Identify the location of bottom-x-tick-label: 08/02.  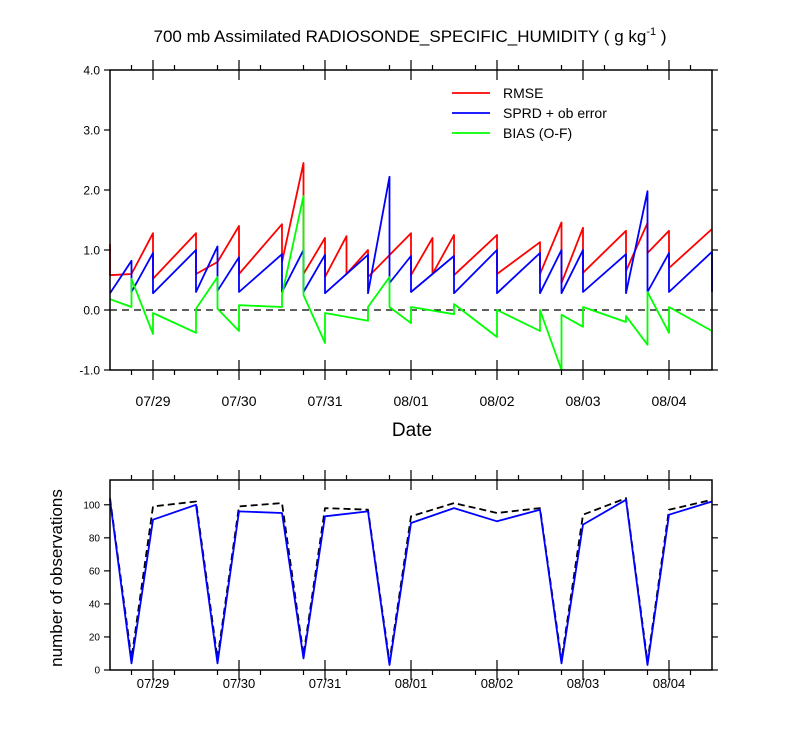
(497, 683).